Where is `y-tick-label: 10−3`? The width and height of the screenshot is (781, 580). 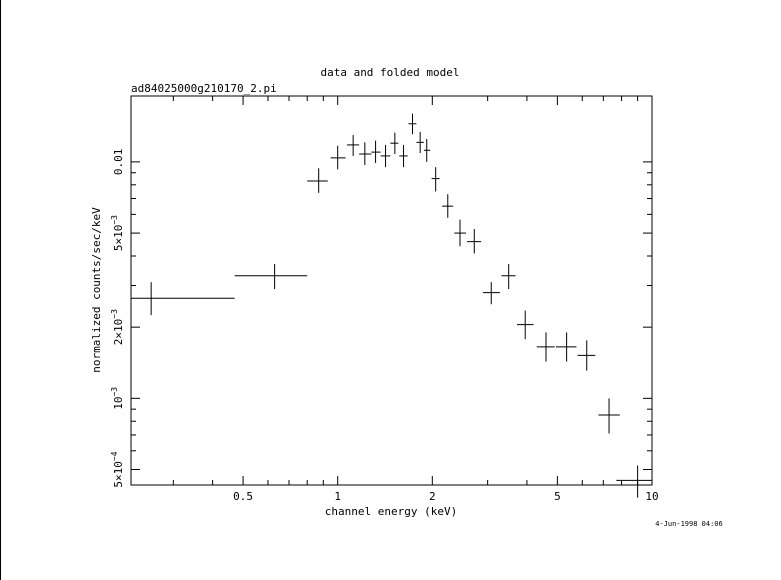
y-tick-label: 10−3 is located at coordinates (117, 398).